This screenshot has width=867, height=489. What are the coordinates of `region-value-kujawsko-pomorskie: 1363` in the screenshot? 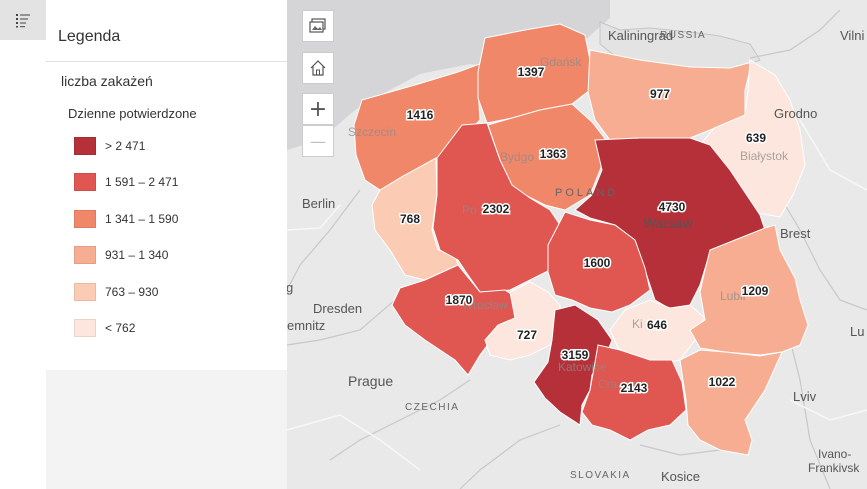 It's located at (553, 154).